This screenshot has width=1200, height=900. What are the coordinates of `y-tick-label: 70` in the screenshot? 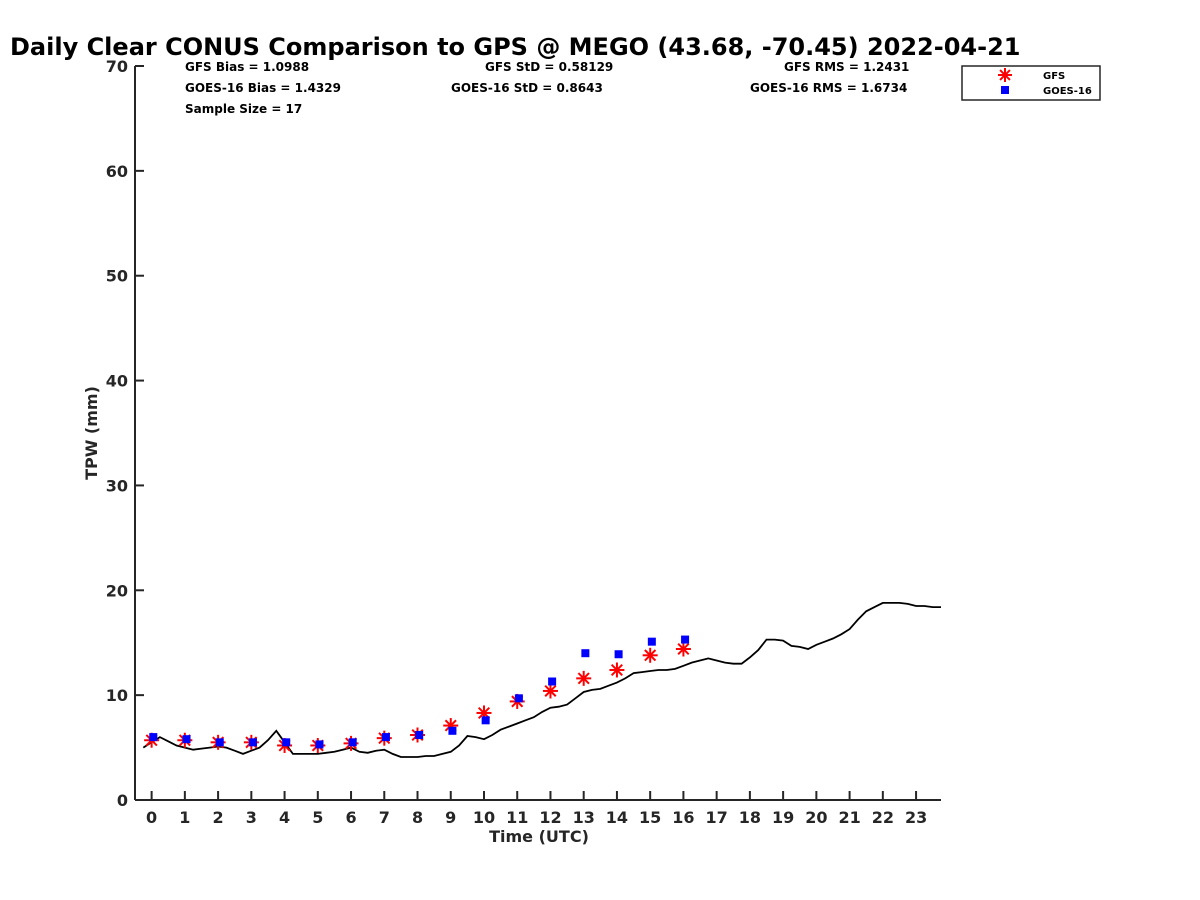 It's located at (117, 66).